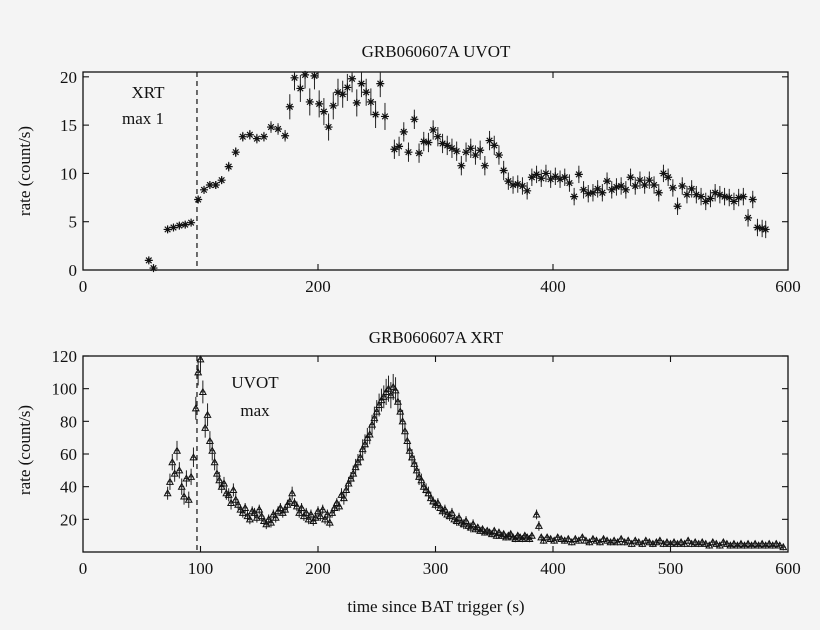 The width and height of the screenshot is (820, 630). What do you see at coordinates (436, 337) in the screenshot?
I see `xrt-title: GRB060607A XRT` at bounding box center [436, 337].